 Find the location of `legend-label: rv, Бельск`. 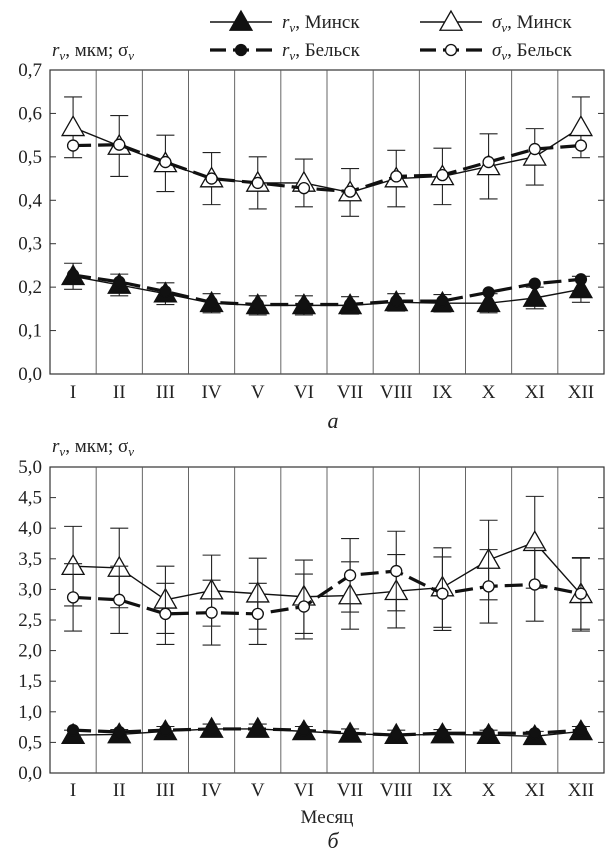

legend-label: rv, Бельск is located at coordinates (321, 51).